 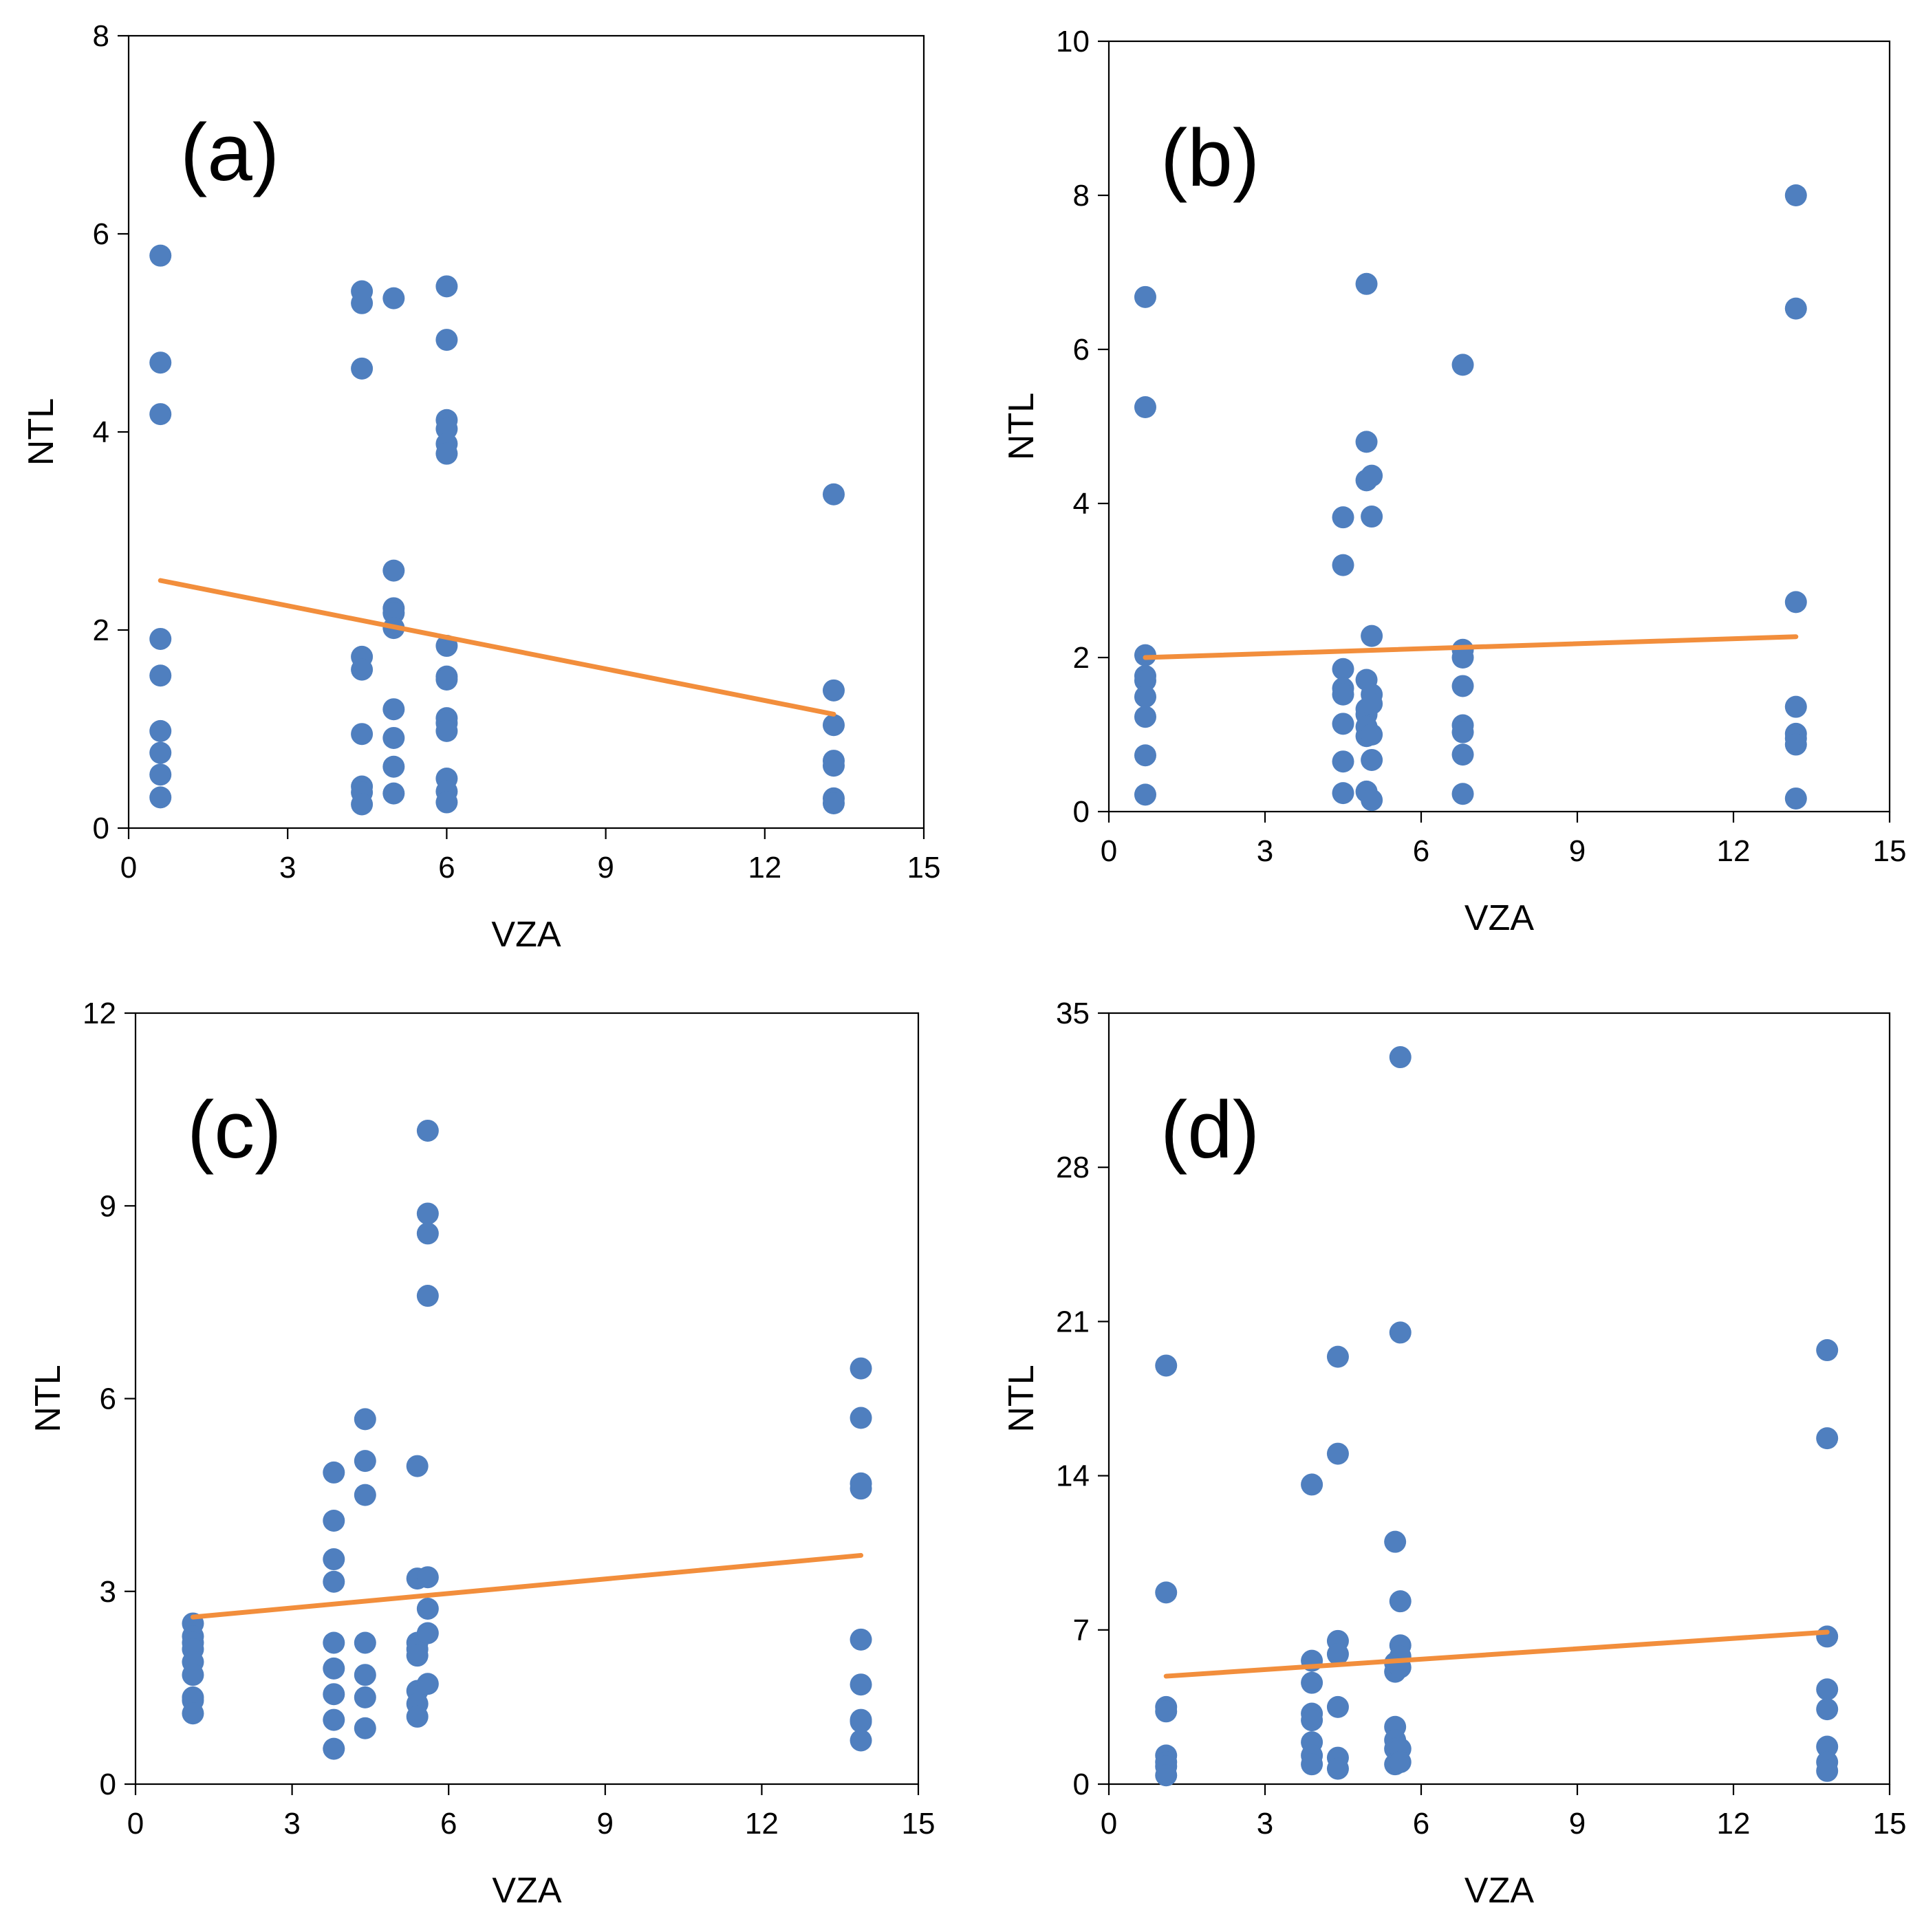 What do you see at coordinates (1073, 1321) in the screenshot?
I see `y-tick-label: 21` at bounding box center [1073, 1321].